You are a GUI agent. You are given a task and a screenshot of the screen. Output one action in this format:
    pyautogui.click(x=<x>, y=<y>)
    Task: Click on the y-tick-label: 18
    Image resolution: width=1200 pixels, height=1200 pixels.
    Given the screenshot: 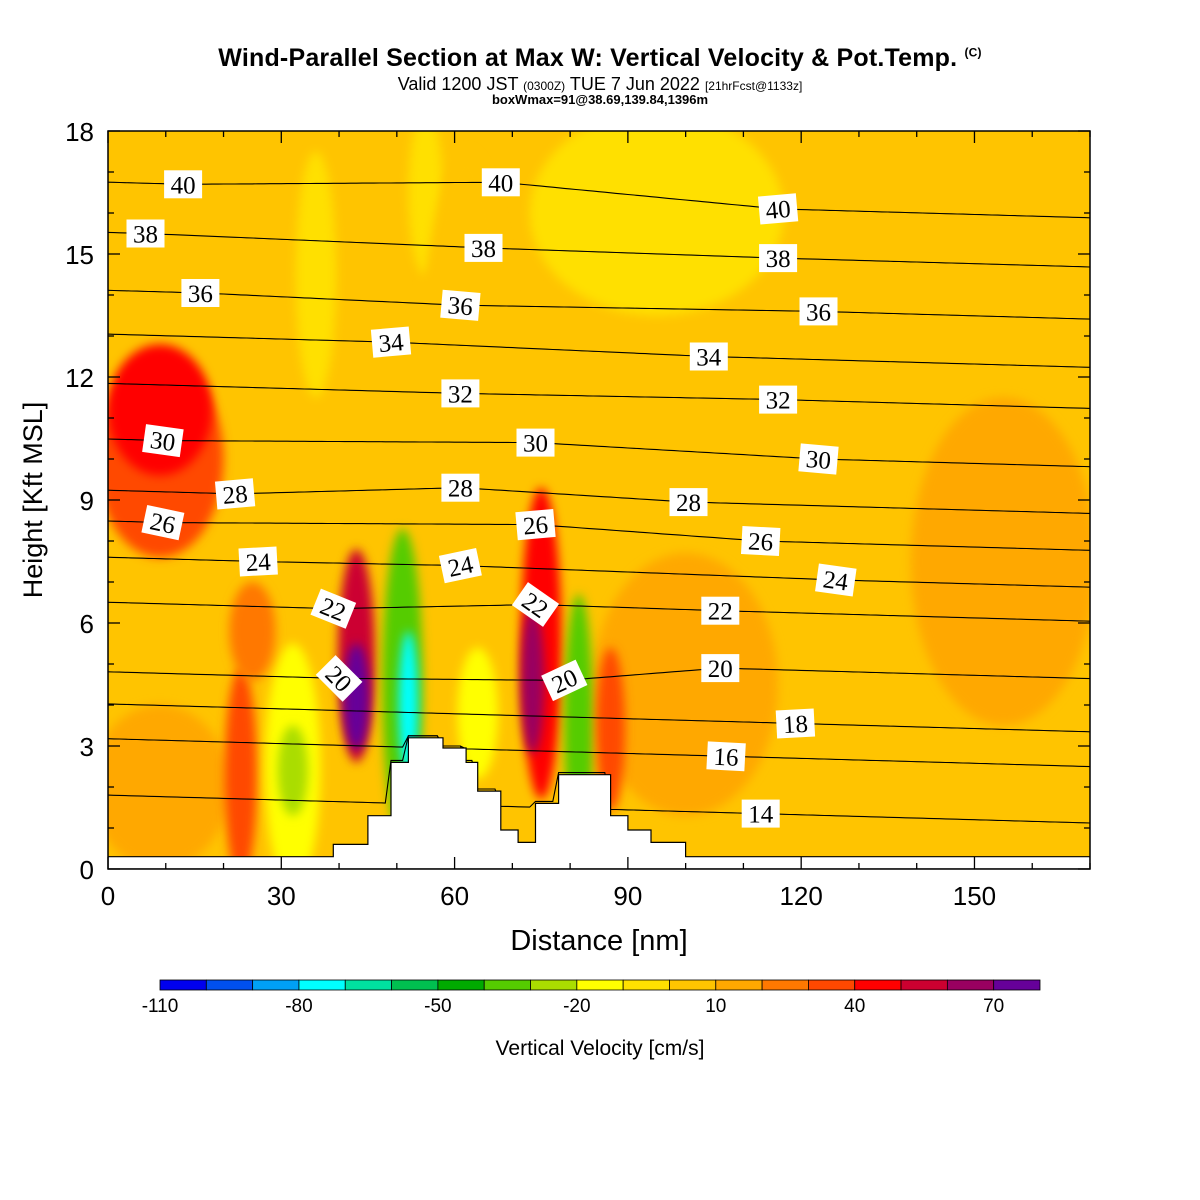 What is the action you would take?
    pyautogui.click(x=79, y=132)
    